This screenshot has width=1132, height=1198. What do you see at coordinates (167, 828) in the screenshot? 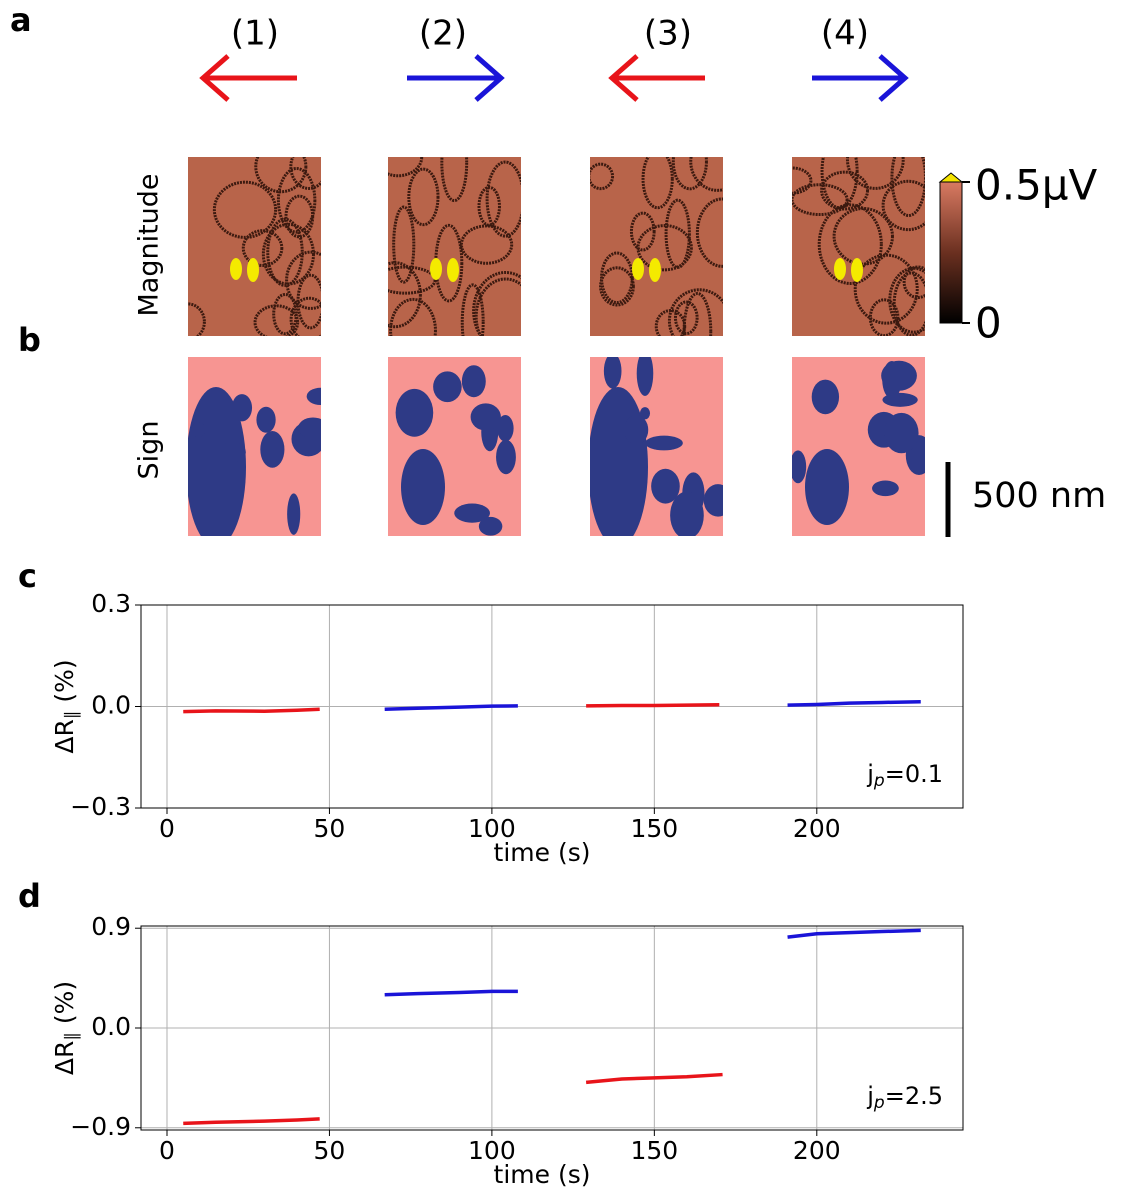
I see `x-tick-label: 0` at bounding box center [167, 828].